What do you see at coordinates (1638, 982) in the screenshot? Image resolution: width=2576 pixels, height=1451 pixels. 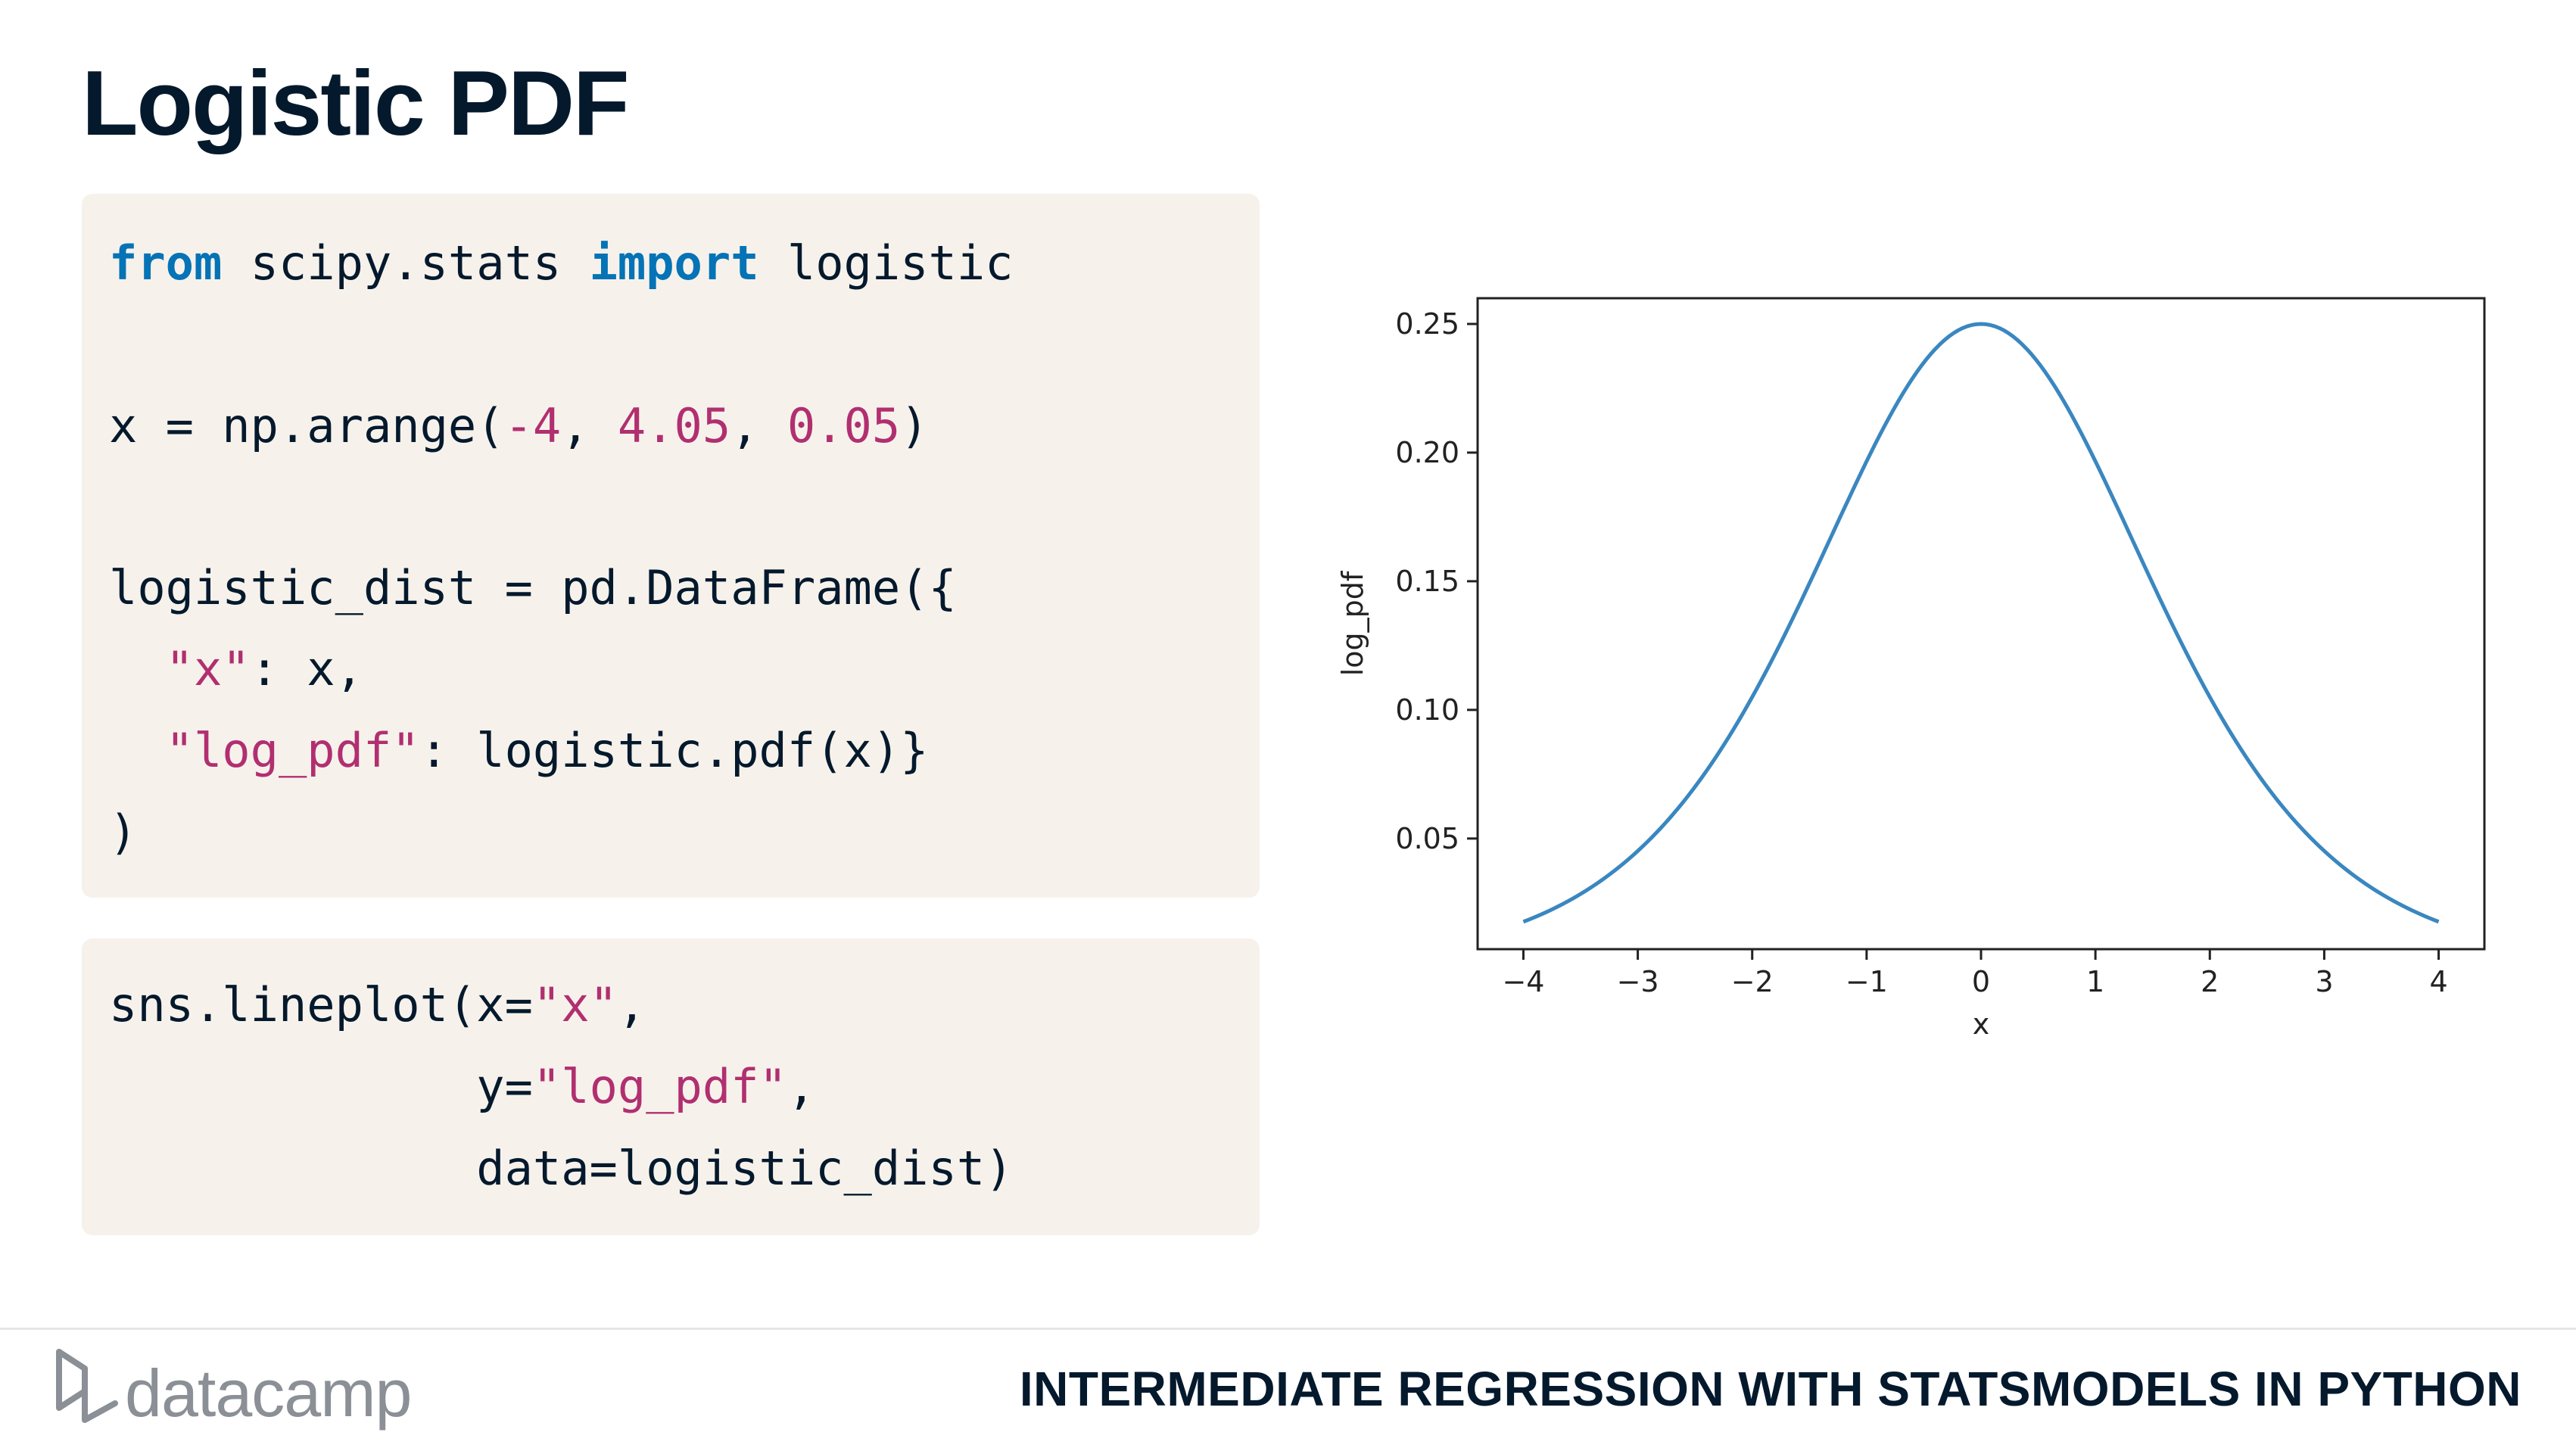 I see `x-tick-label: −3` at bounding box center [1638, 982].